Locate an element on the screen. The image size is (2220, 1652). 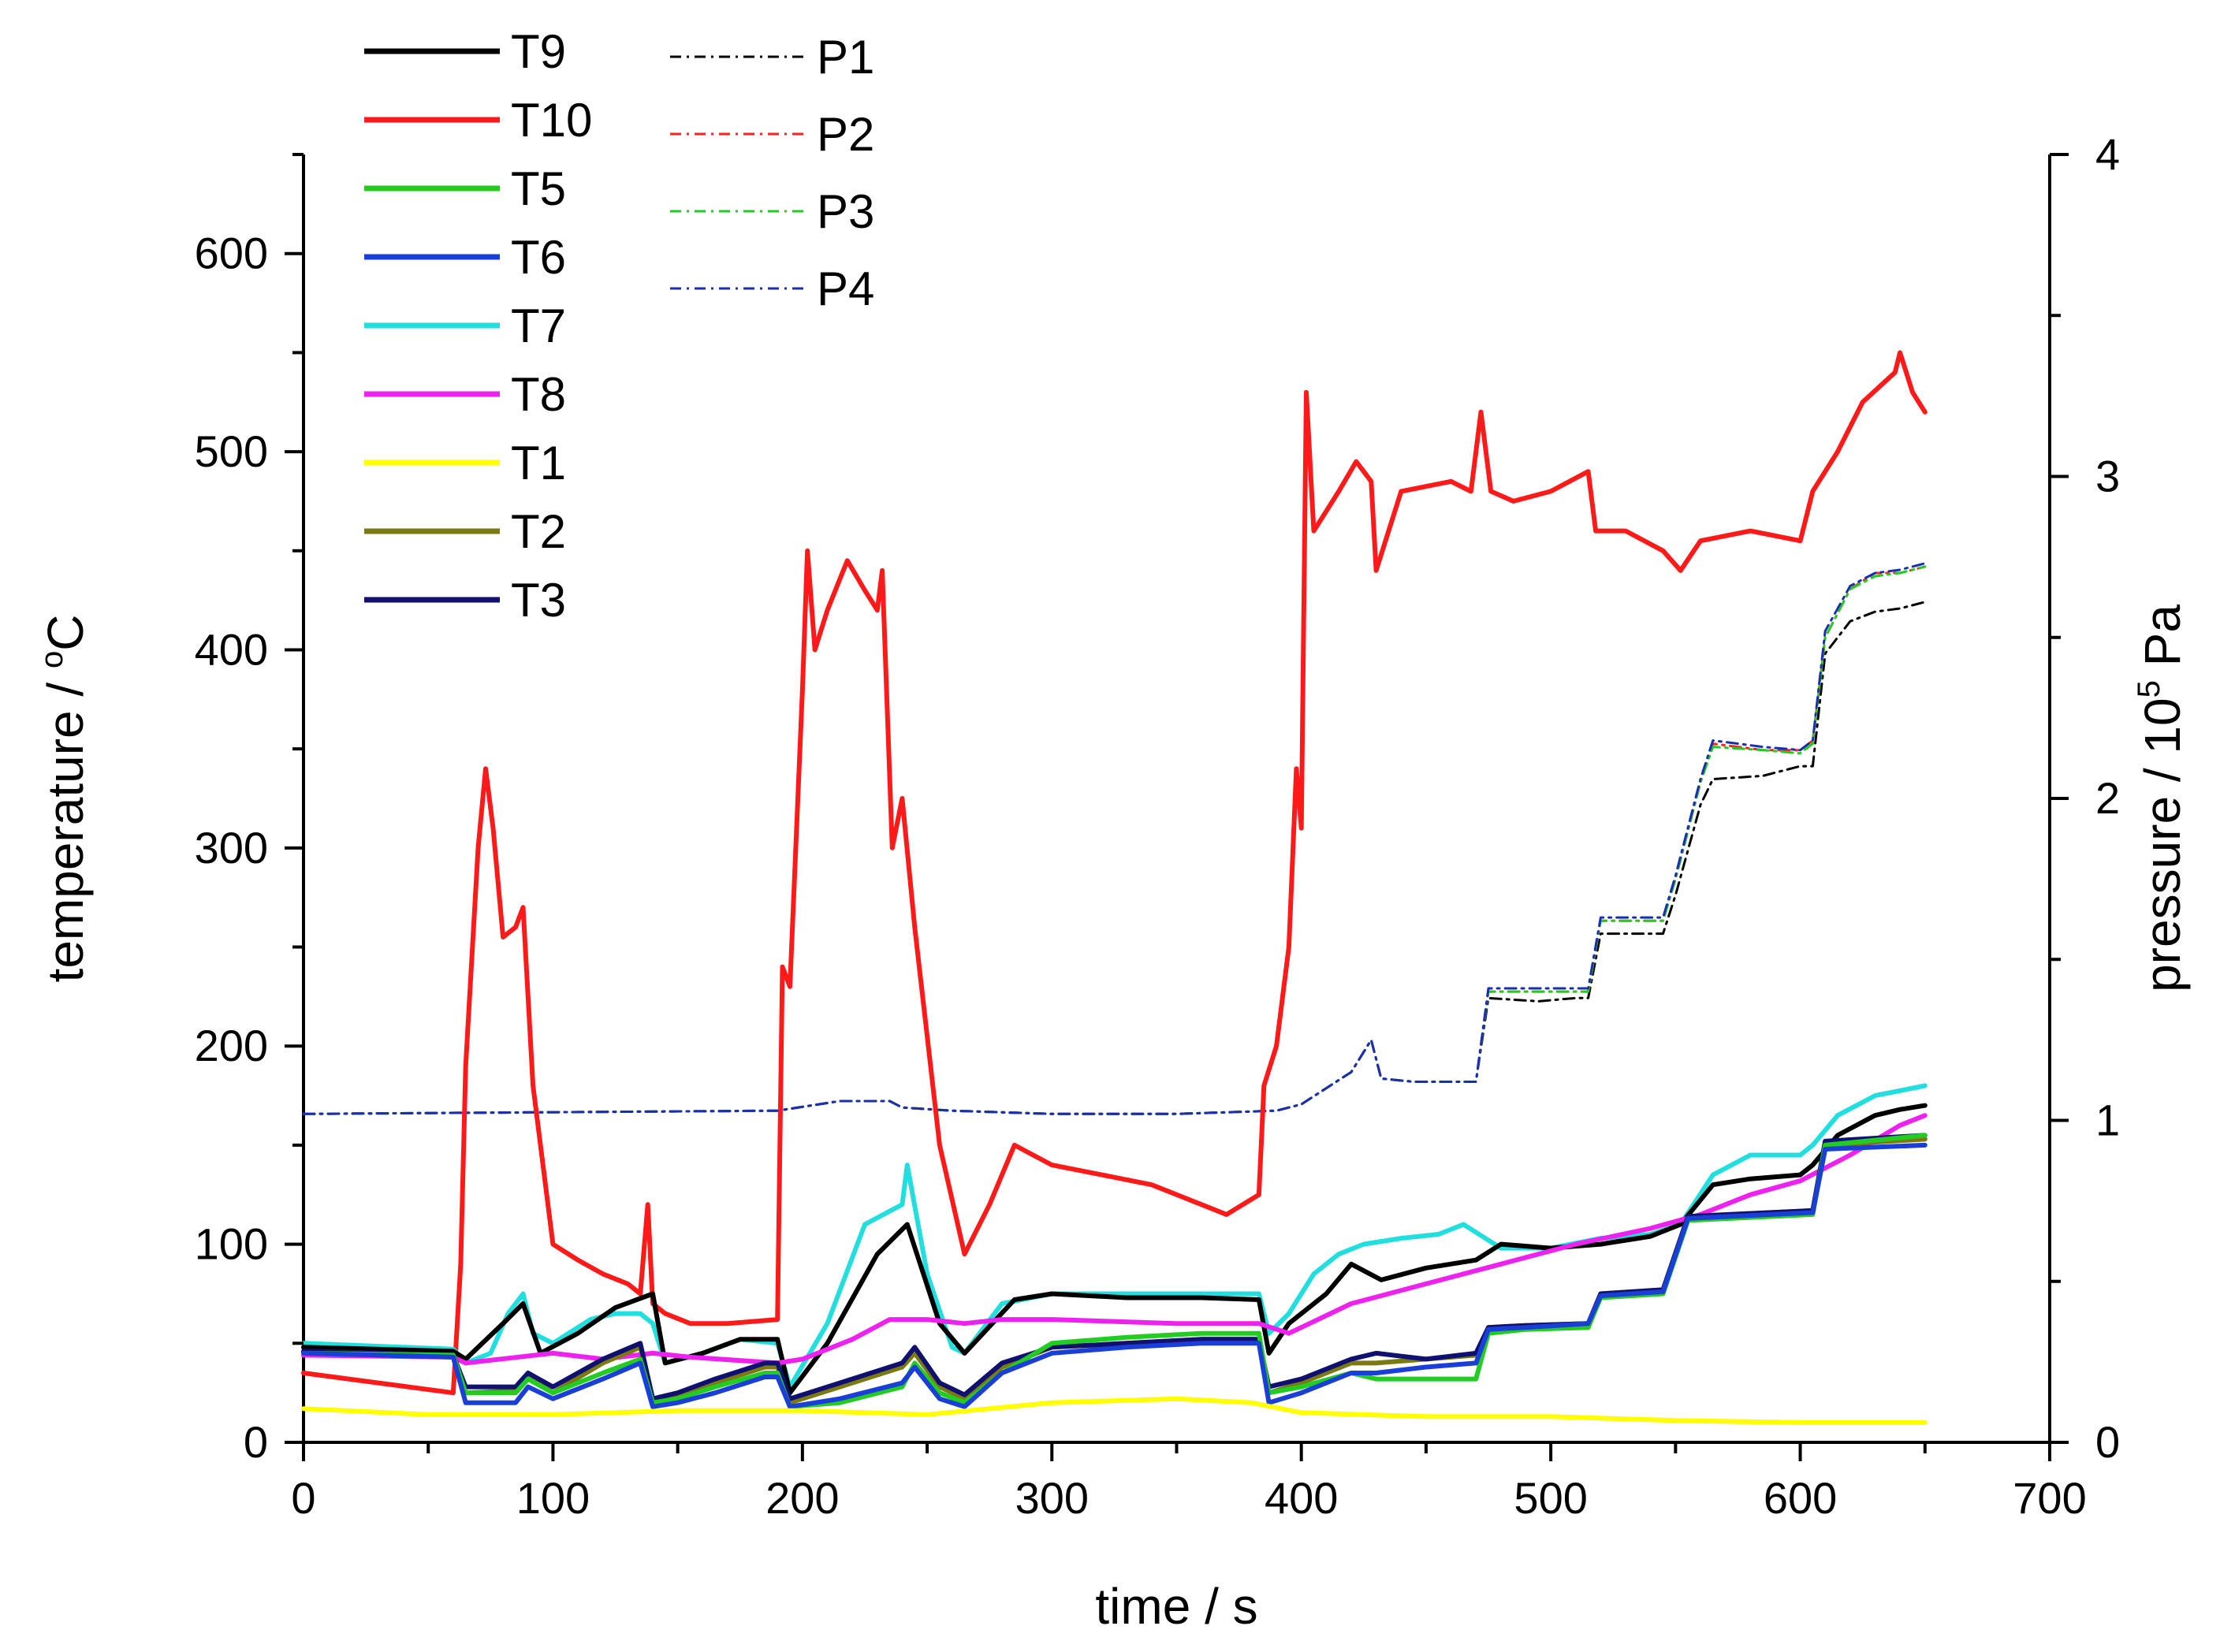
y-axis-title-degree: o is located at coordinates (52, 659).